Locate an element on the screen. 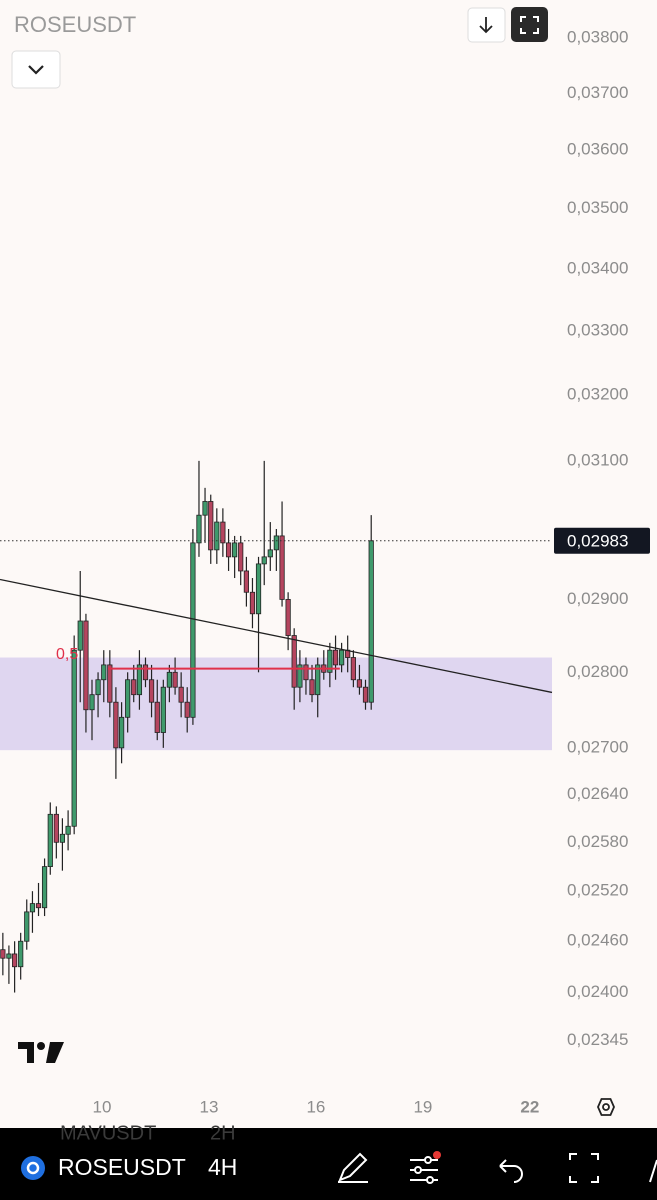  y-tick-label: 0,02900 is located at coordinates (597, 598).